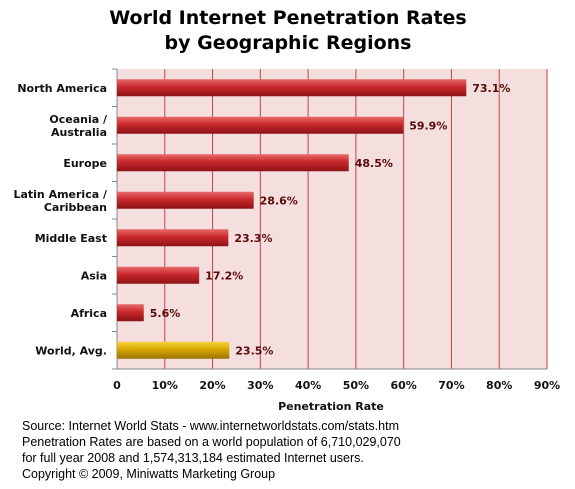  Describe the element at coordinates (224, 275) in the screenshot. I see `value-label: 17.2%` at that location.